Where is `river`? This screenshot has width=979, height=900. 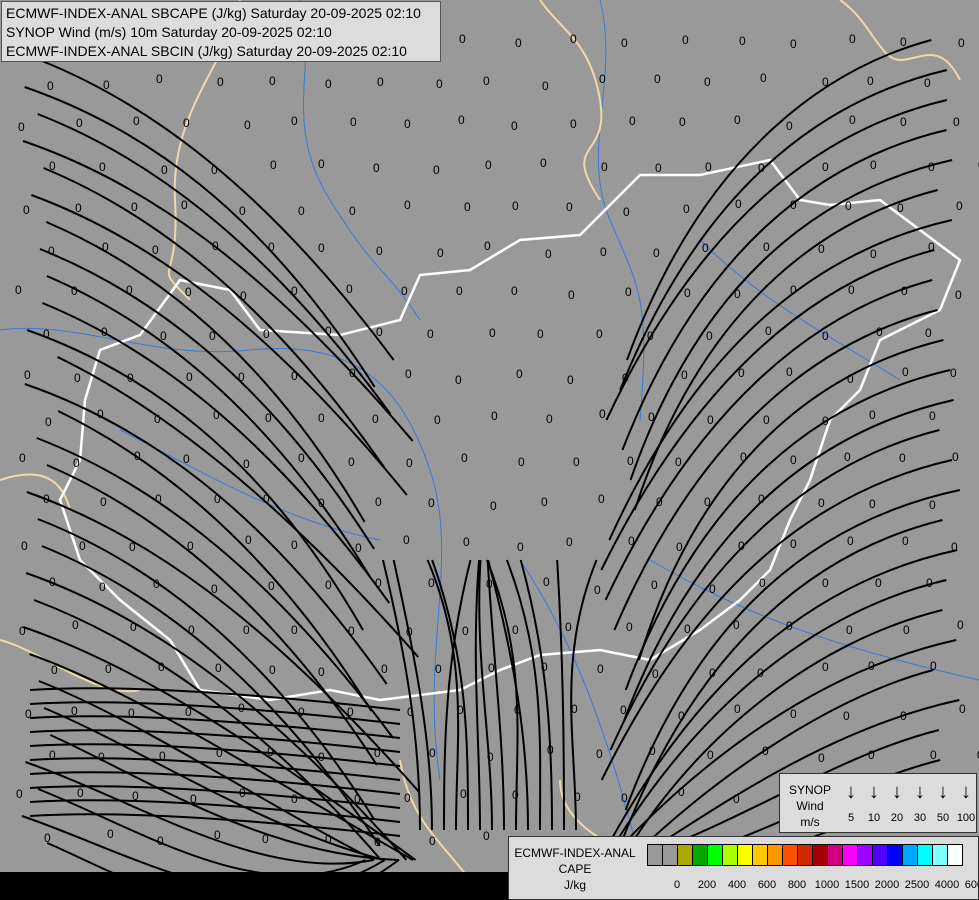
river is located at coordinates (580, 710).